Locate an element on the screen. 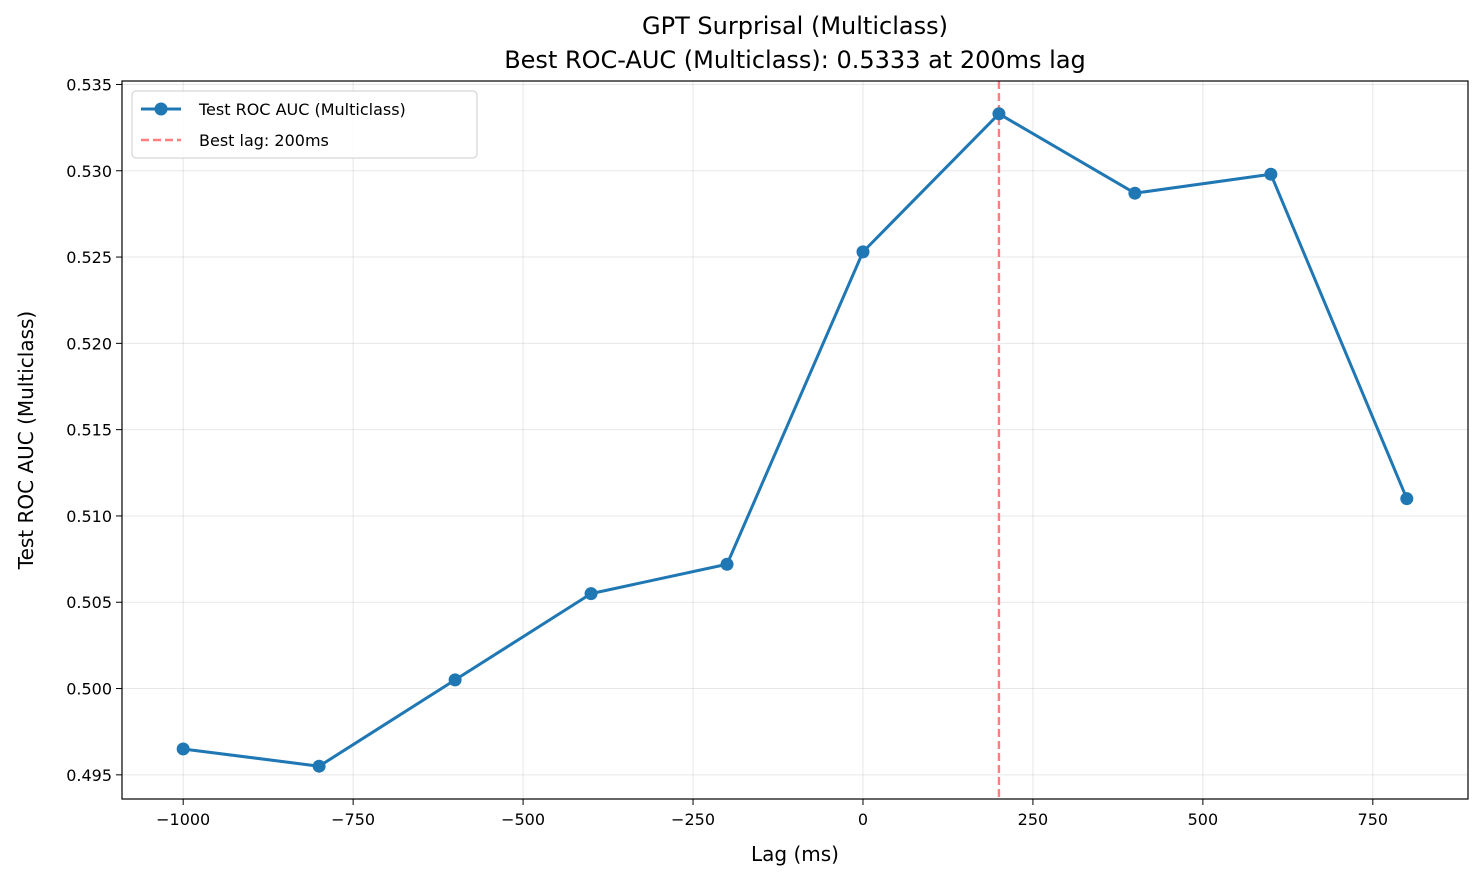 The image size is (1484, 882). x-tick-label: −750 is located at coordinates (353, 819).